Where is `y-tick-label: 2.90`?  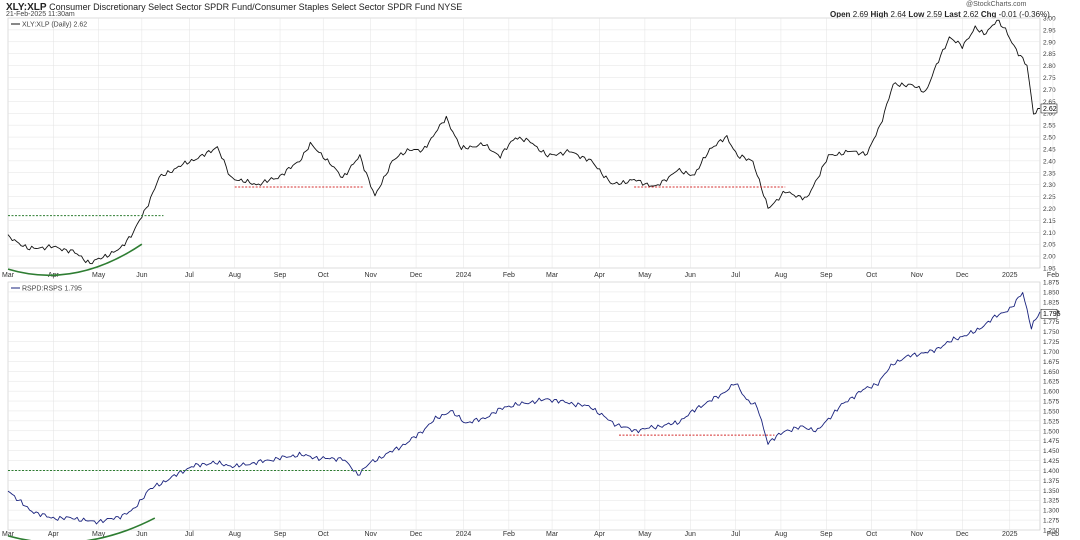 y-tick-label: 2.90 is located at coordinates (1049, 42).